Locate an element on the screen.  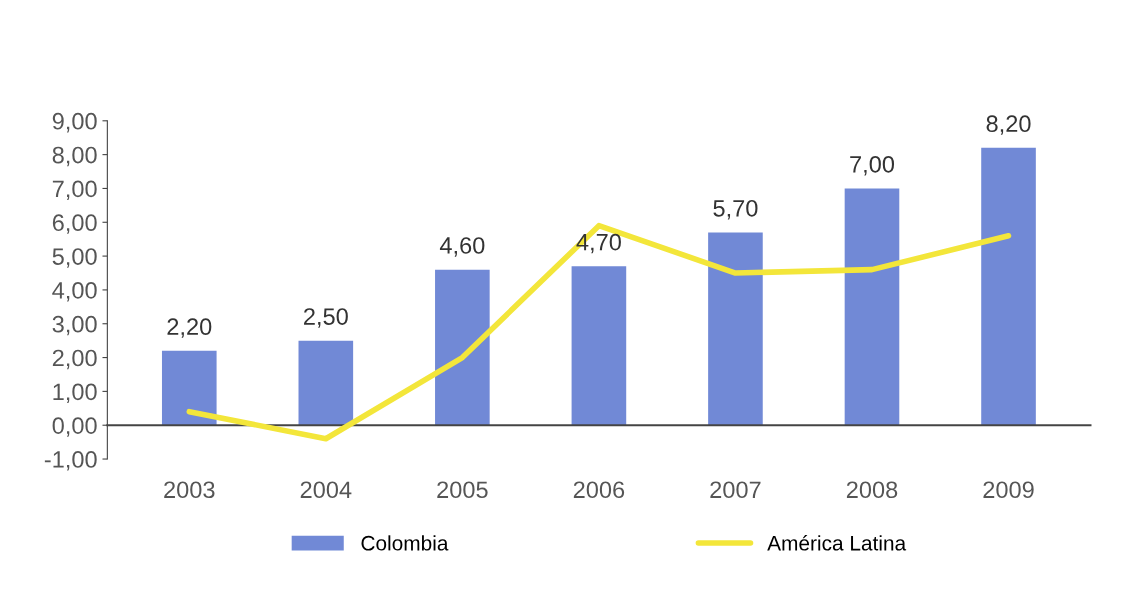
y-tick-label: 5,00 is located at coordinates (74, 258).